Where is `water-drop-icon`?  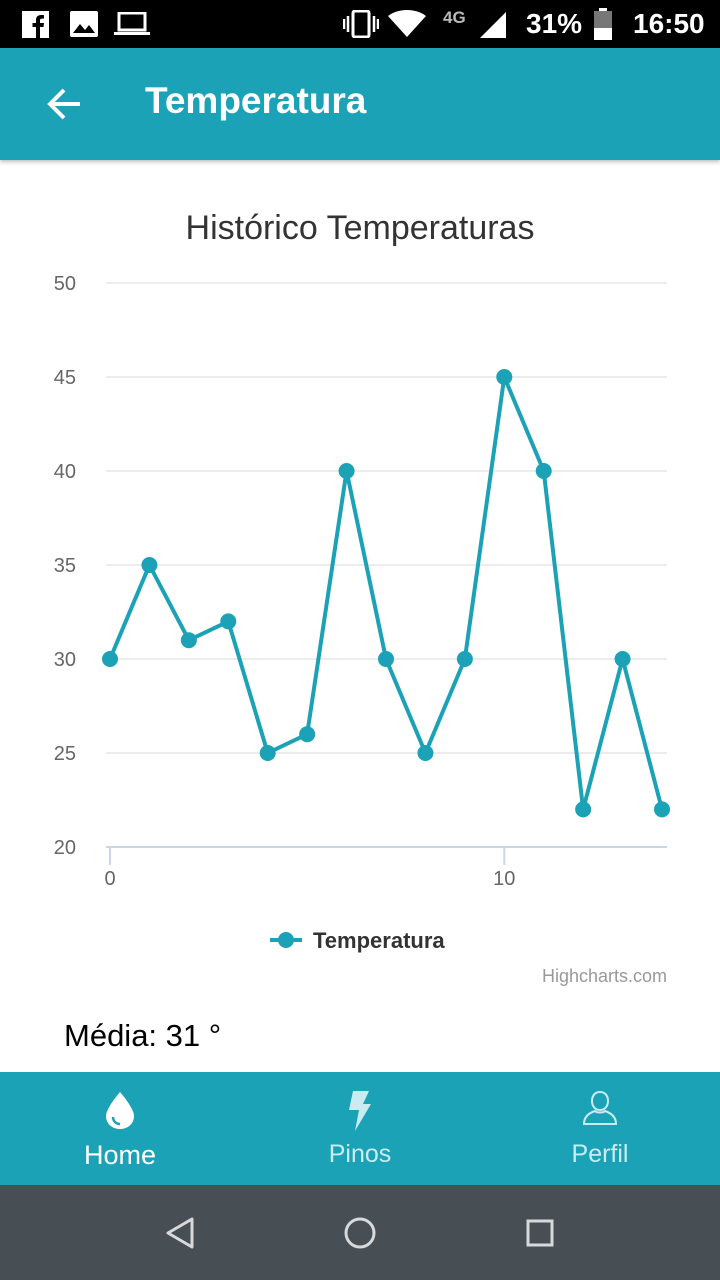
water-drop-icon is located at coordinates (120, 1110).